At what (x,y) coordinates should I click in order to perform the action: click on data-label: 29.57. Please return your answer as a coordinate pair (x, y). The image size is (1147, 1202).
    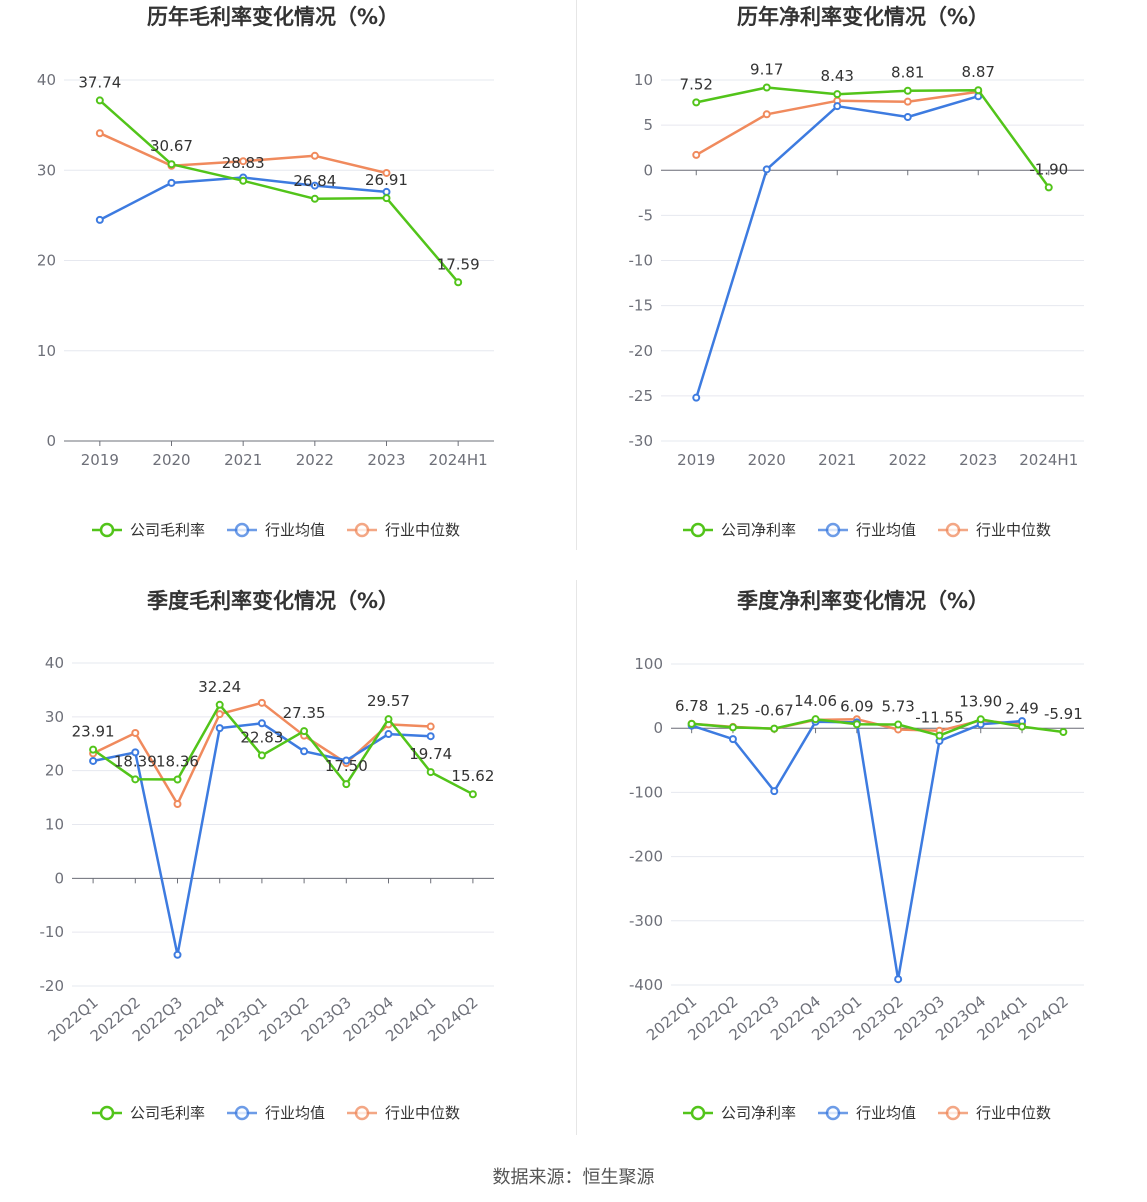
    Looking at the image, I should click on (388, 701).